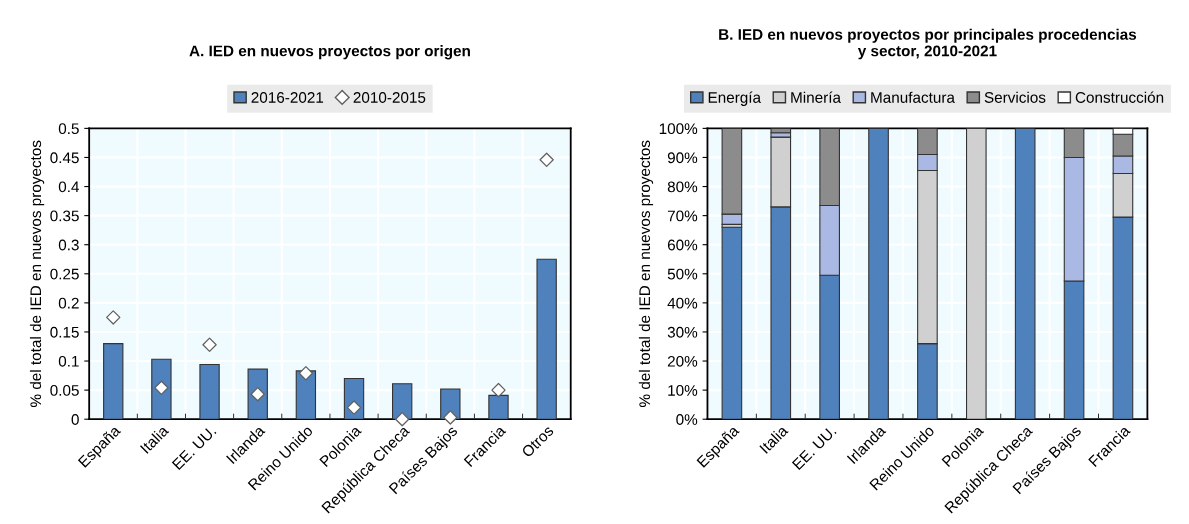  Describe the element at coordinates (682, 274) in the screenshot. I see `y-tick-label: 50%` at that location.